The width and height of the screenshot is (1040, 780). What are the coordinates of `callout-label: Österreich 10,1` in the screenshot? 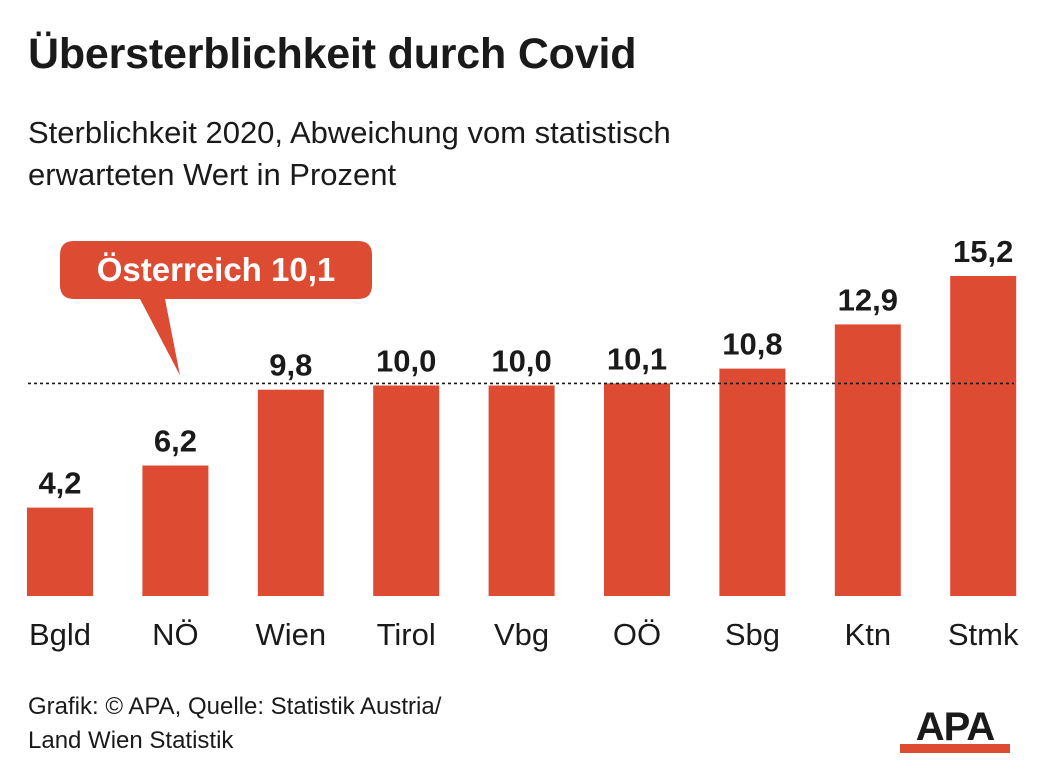 It's located at (216, 269).